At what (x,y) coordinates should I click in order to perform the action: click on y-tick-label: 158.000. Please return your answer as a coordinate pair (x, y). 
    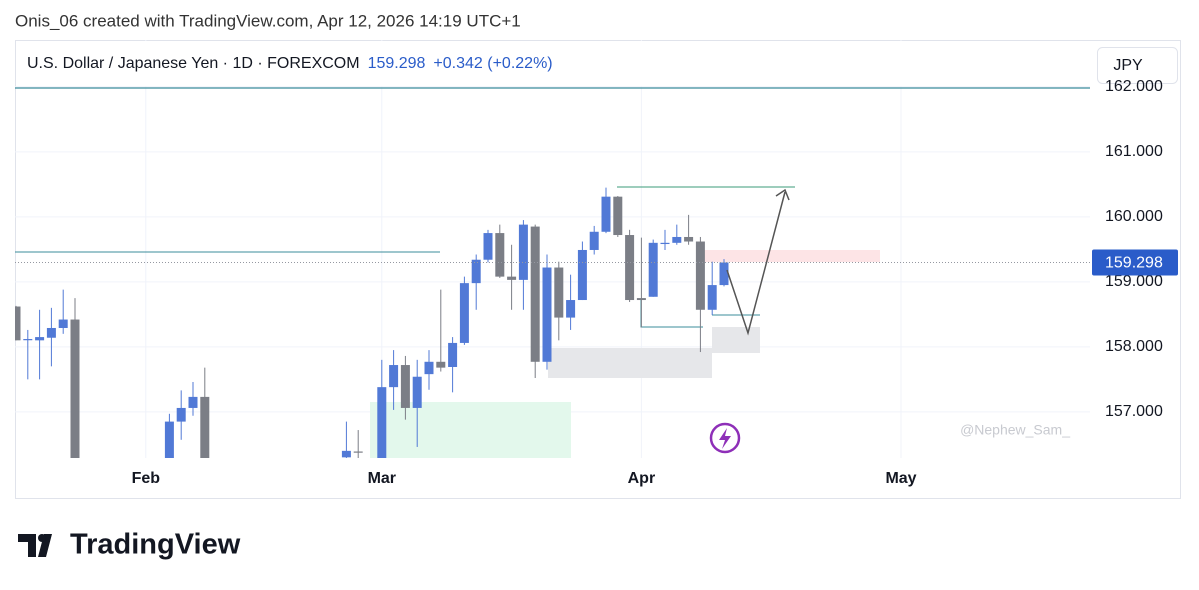
    Looking at the image, I should click on (1134, 346).